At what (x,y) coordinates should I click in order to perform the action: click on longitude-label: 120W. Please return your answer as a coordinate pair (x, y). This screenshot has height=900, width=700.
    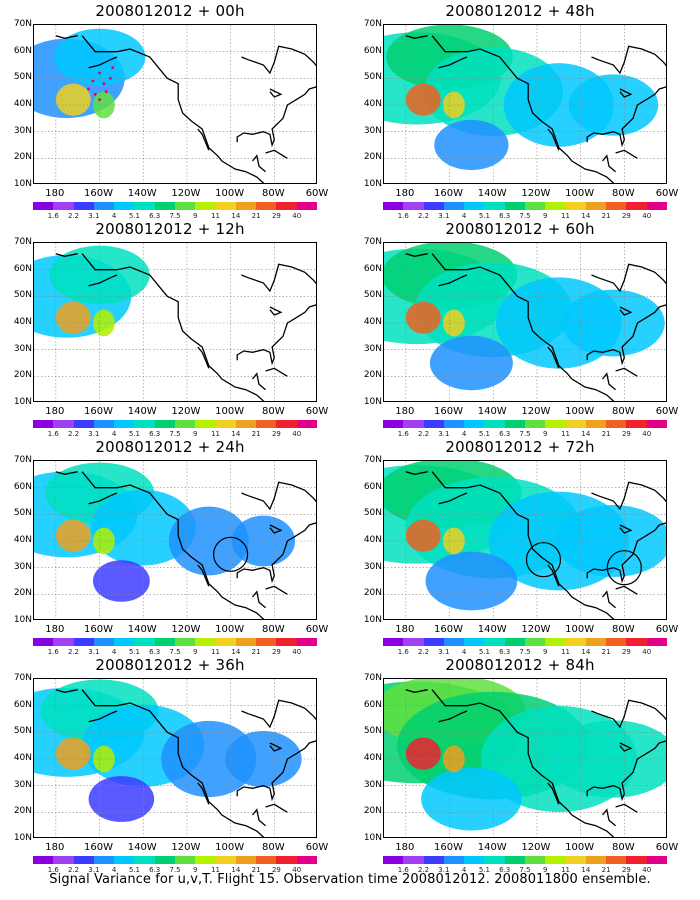
    Looking at the image, I should click on (186, 411).